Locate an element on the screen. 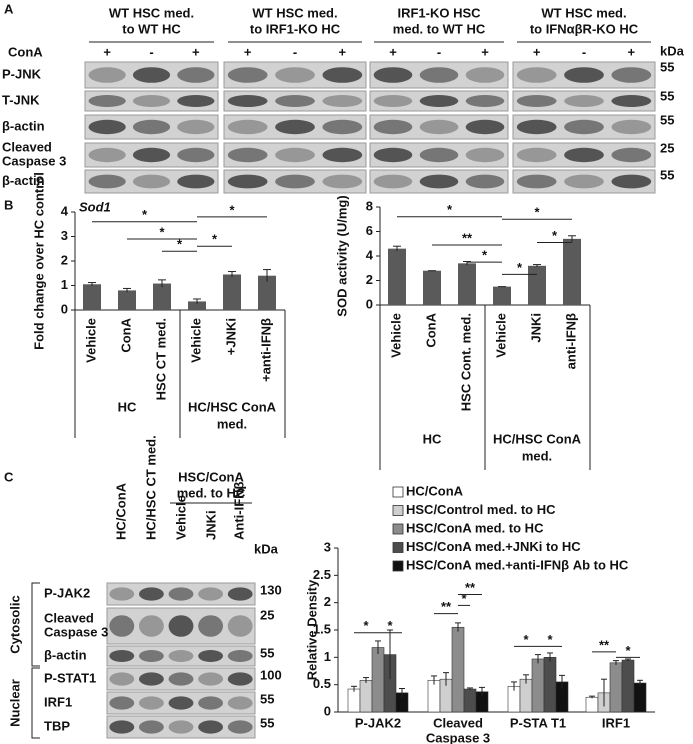 This screenshot has height=744, width=693. x-tick-label: Caspase 3 is located at coordinates (458, 737).